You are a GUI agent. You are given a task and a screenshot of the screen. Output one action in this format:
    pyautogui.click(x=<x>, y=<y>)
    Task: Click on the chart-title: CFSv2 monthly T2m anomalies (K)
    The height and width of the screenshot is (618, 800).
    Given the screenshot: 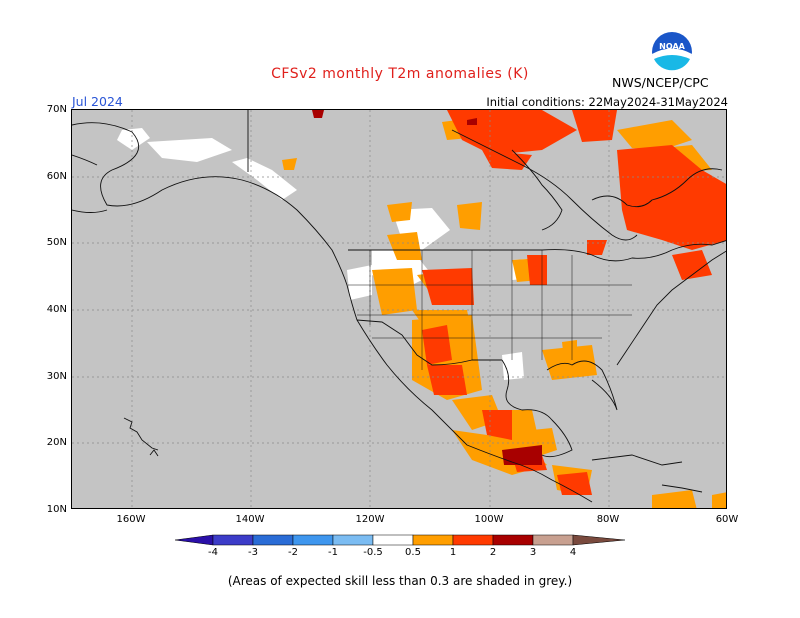 What is the action you would take?
    pyautogui.click(x=400, y=74)
    